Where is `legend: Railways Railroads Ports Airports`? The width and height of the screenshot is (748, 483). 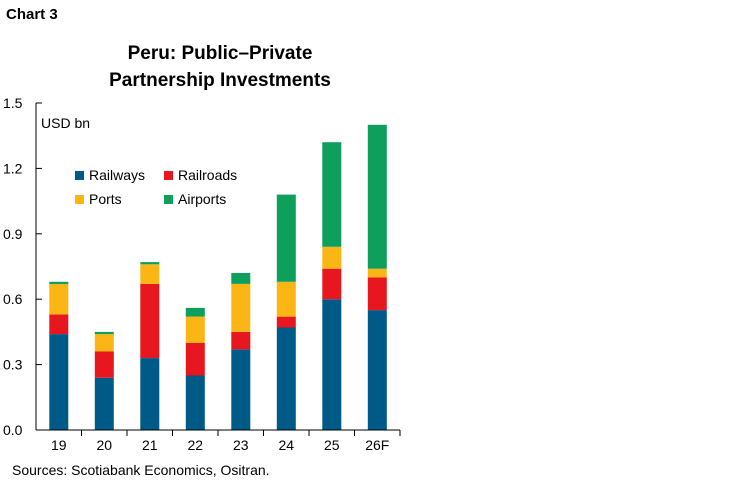 legend: Railways Railroads Ports Airports is located at coordinates (156, 187).